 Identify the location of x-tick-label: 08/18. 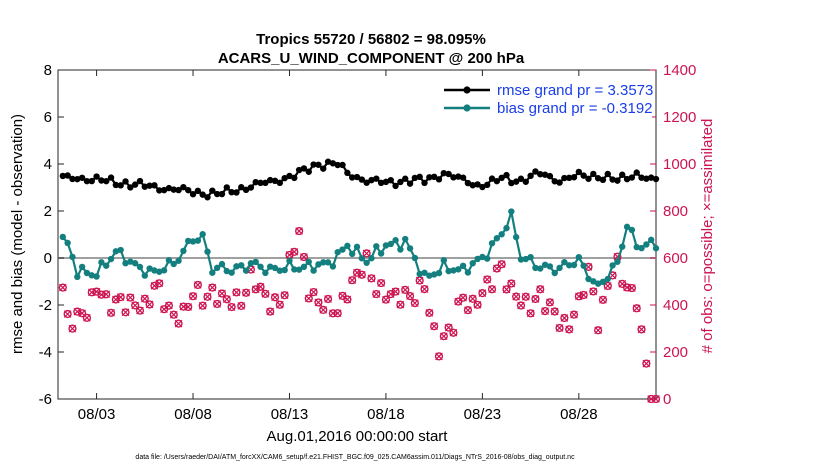
(386, 414).